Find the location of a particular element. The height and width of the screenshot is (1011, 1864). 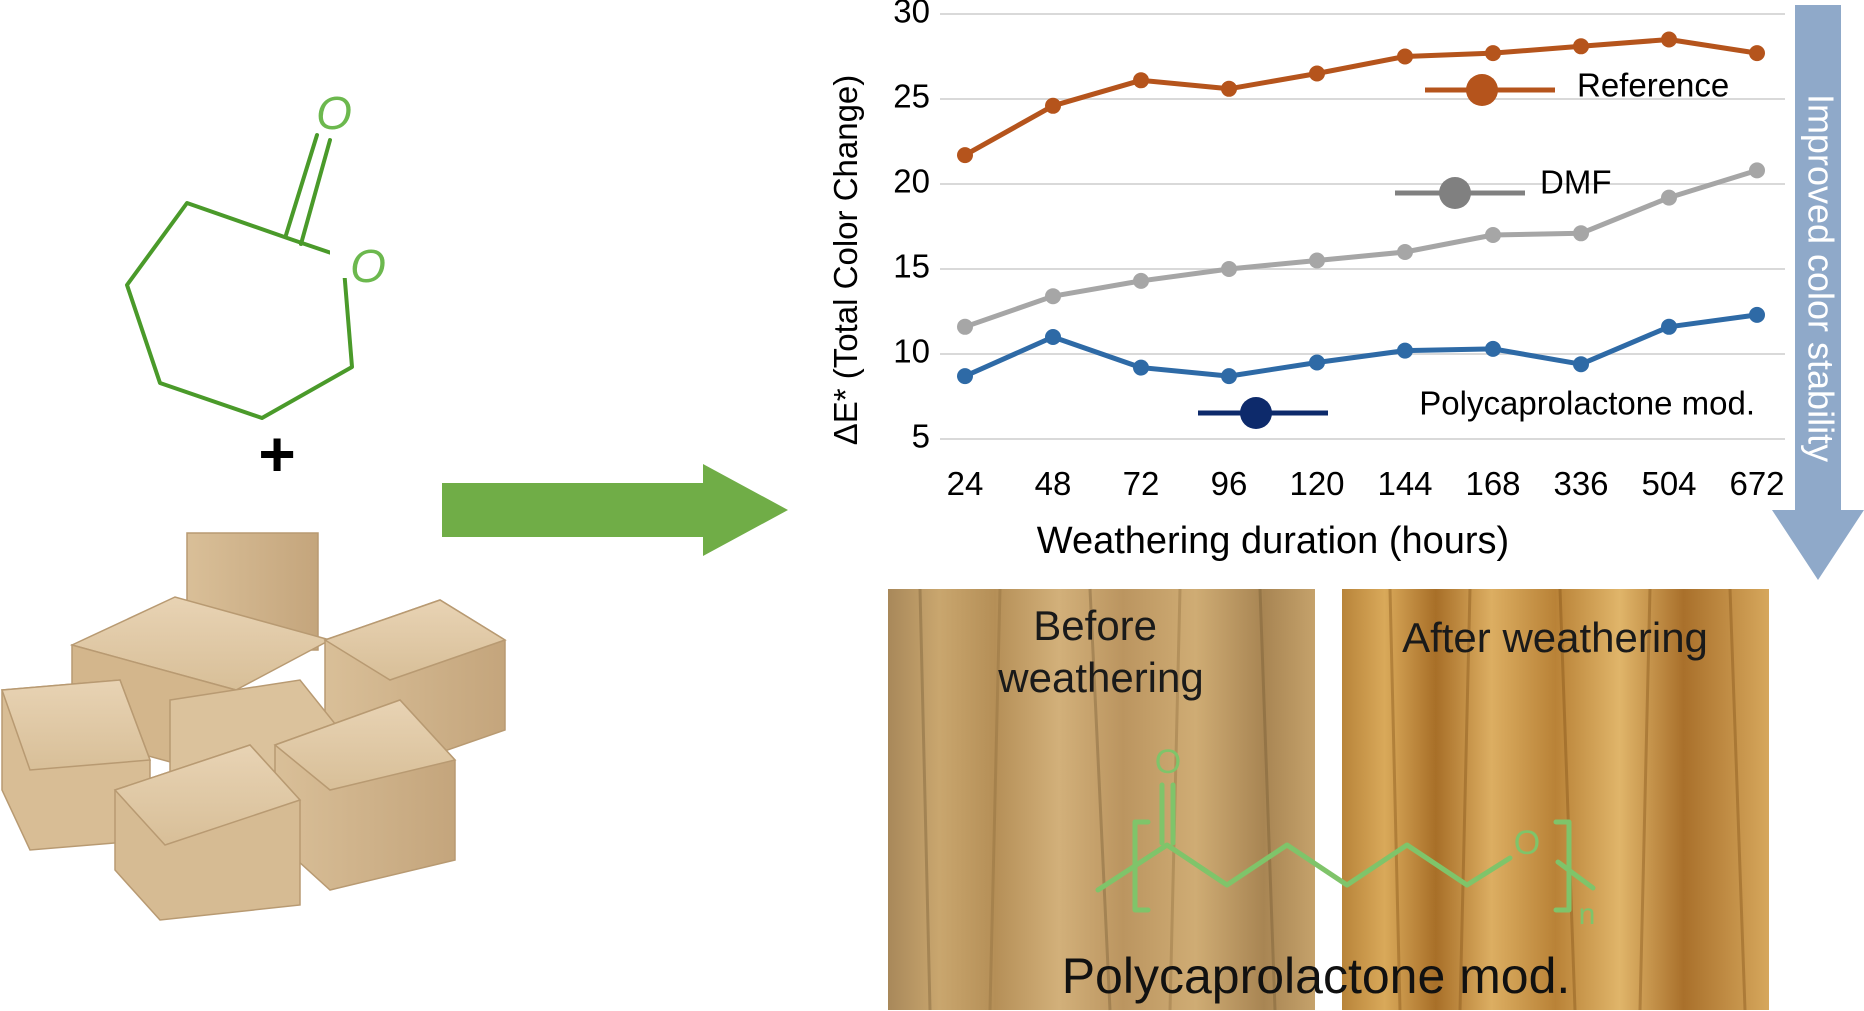

wood-blocks-image is located at coordinates (253, 726).